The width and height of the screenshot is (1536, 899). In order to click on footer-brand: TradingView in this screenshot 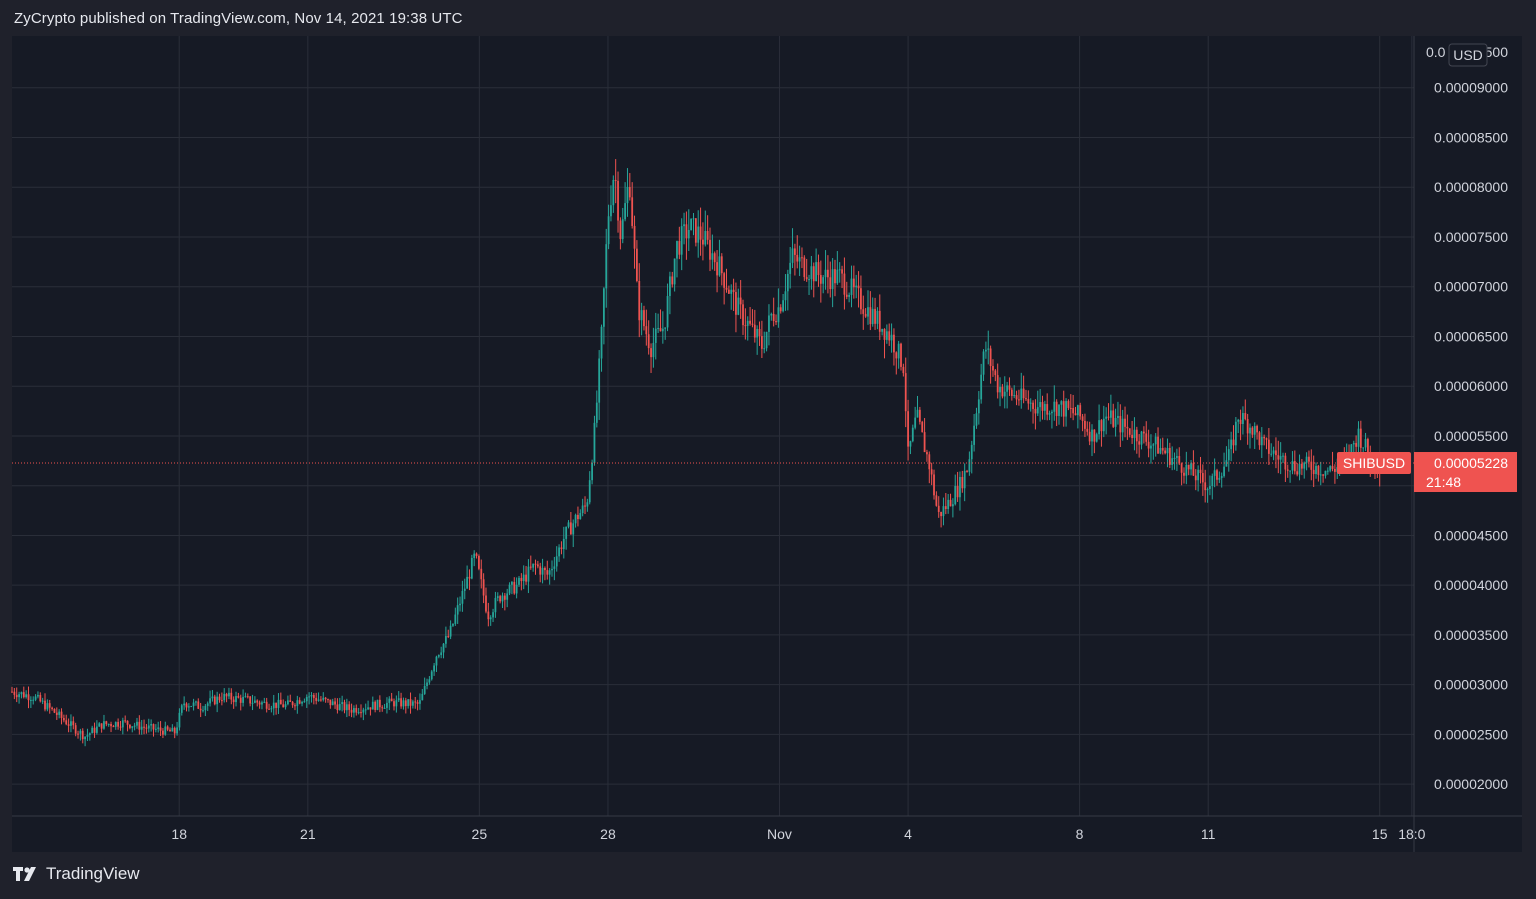, I will do `click(76, 874)`.